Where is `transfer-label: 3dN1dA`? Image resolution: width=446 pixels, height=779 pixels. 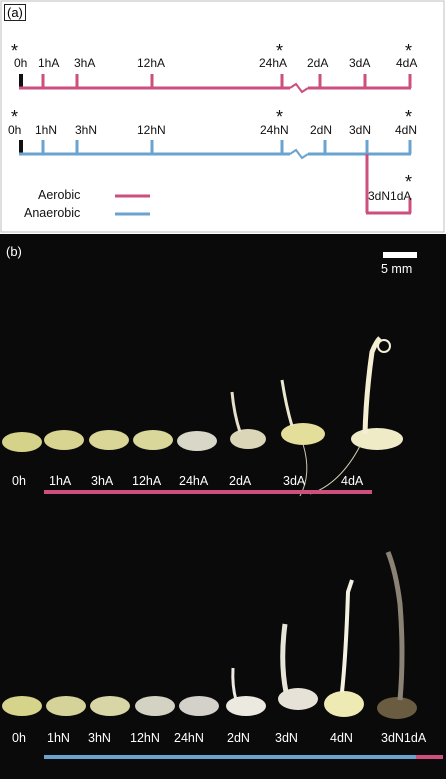 transfer-label: 3dN1dA is located at coordinates (390, 196).